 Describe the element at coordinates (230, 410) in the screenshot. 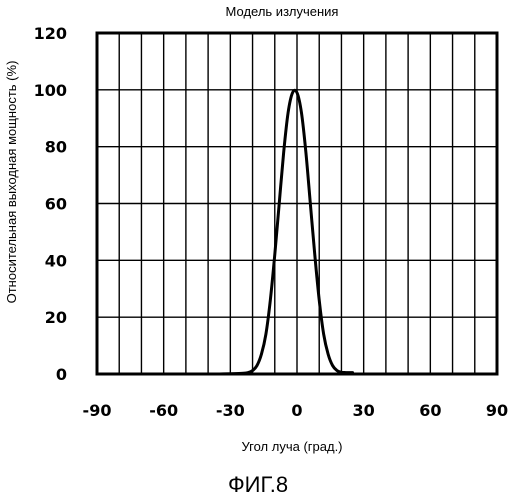

I see `x-tick-label: -30` at that location.